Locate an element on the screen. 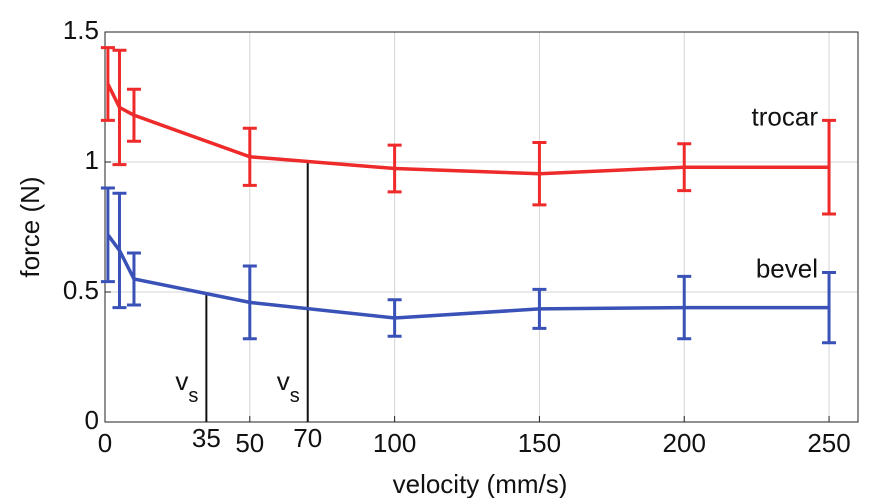 The image size is (877, 498). x-tick-label: 250 is located at coordinates (828, 443).